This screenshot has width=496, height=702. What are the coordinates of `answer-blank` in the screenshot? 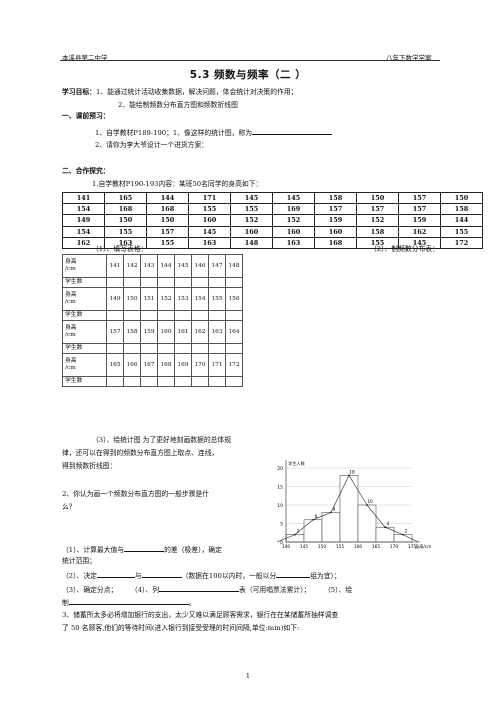 It's located at (292, 131).